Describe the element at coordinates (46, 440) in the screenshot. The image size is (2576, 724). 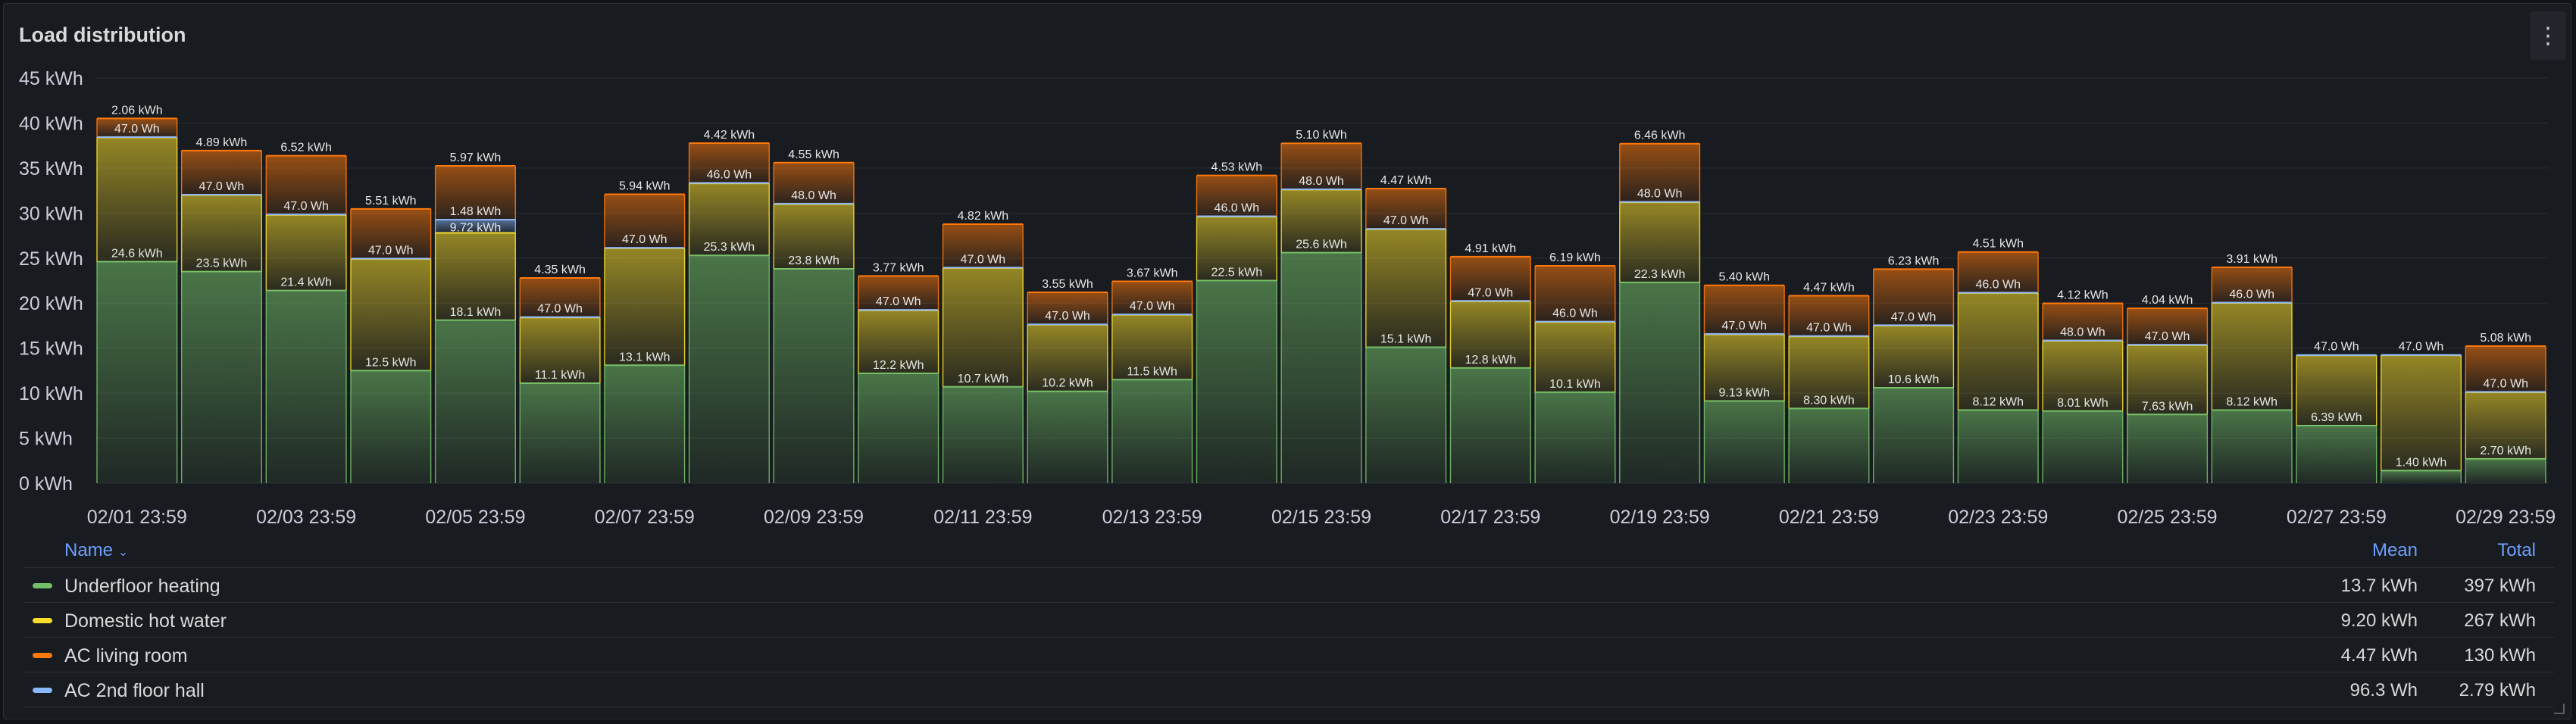
I see `y-tick-label: 5 kWh` at that location.